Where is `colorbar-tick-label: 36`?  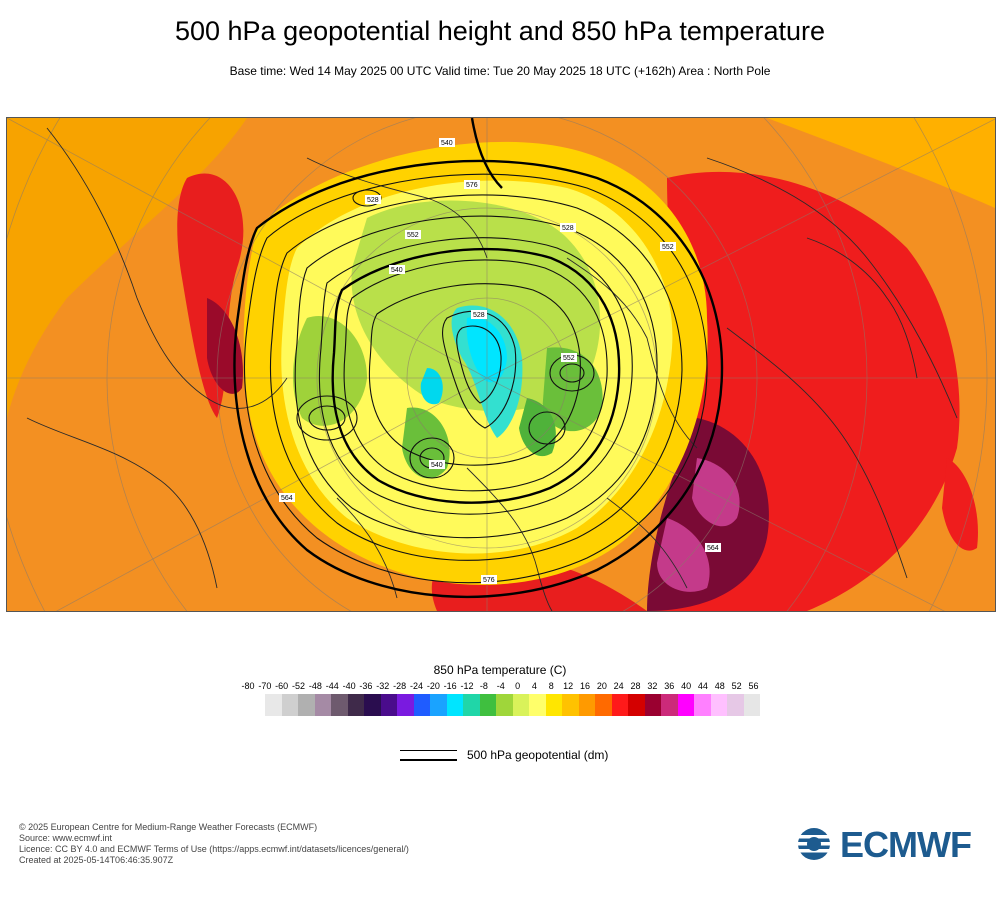 colorbar-tick-label: 36 is located at coordinates (669, 686).